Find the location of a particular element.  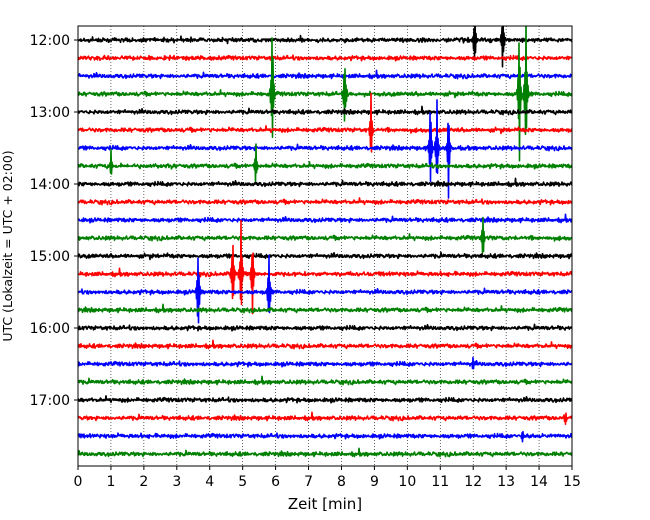

x-tick-label-15: 15 is located at coordinates (572, 482).